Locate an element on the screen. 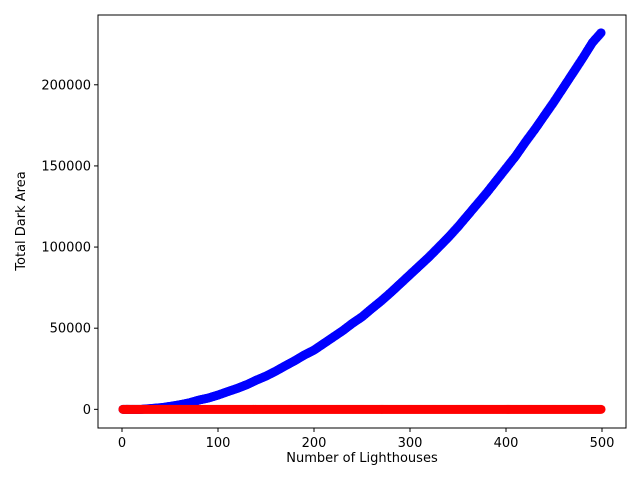 This screenshot has width=640, height=480. x-tick-label: 0 is located at coordinates (122, 443).